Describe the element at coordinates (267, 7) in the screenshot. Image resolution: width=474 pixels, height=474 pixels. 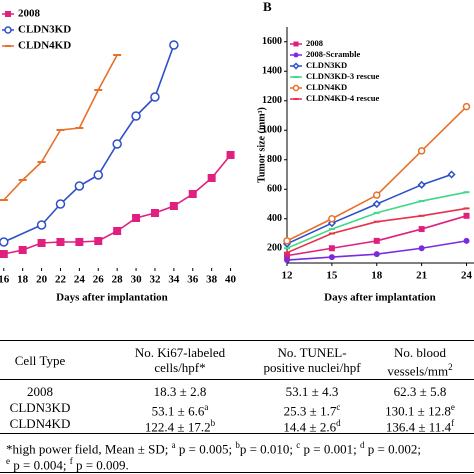
I see `panel-label: B` at that location.